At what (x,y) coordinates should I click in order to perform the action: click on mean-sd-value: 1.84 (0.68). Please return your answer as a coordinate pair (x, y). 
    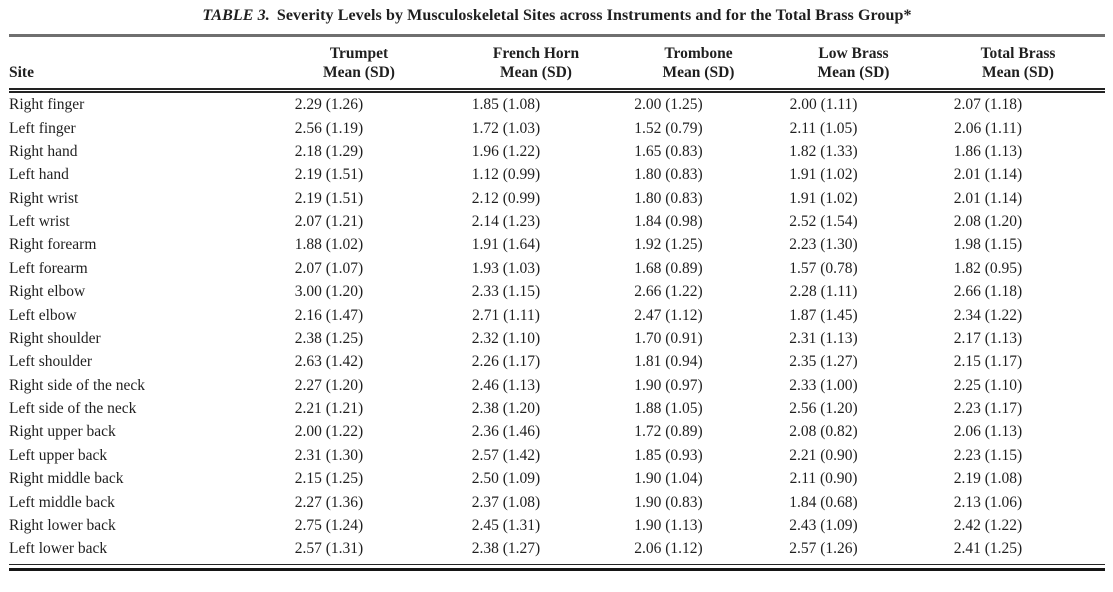
    Looking at the image, I should click on (823, 502).